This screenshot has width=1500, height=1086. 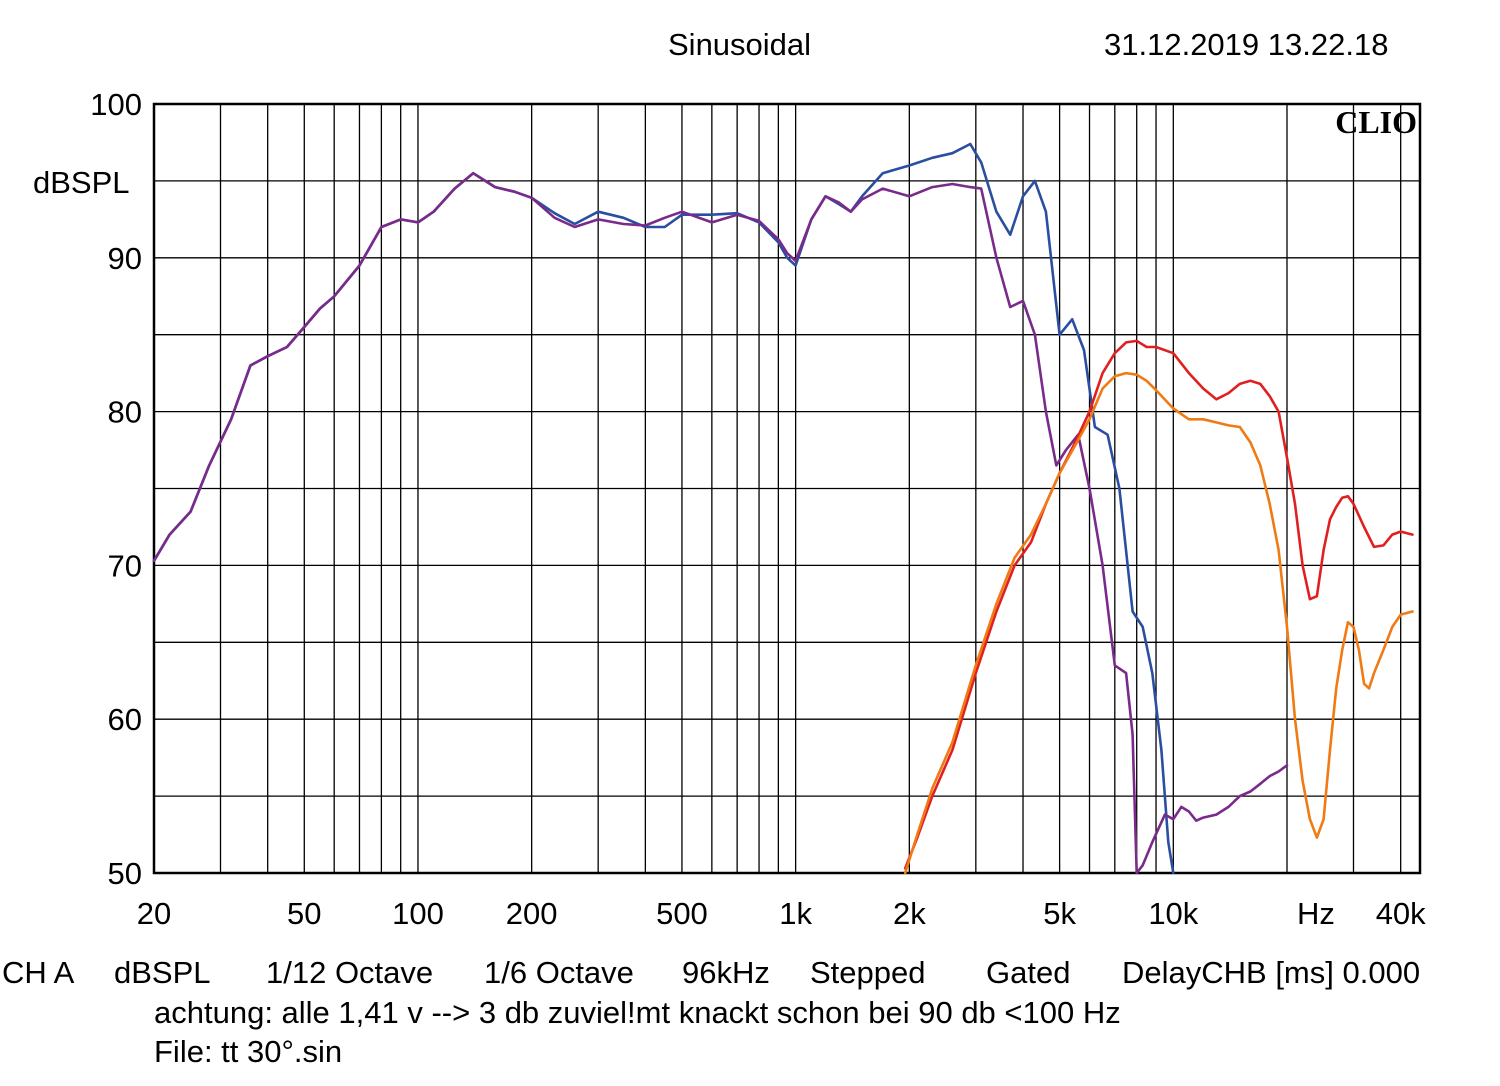 What do you see at coordinates (116, 104) in the screenshot?
I see `y-tick-label: 100` at bounding box center [116, 104].